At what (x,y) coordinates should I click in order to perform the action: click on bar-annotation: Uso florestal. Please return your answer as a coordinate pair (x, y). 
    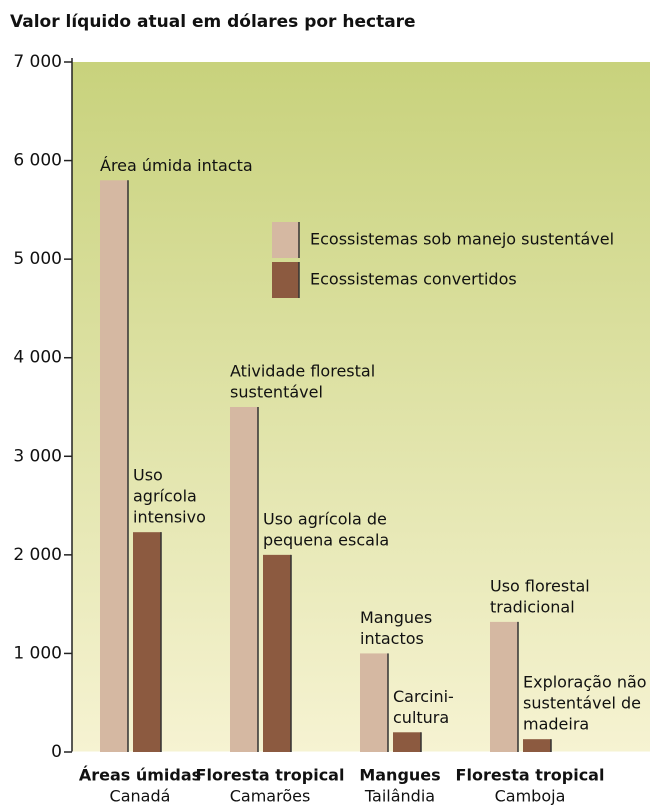
    Looking at the image, I should click on (540, 585).